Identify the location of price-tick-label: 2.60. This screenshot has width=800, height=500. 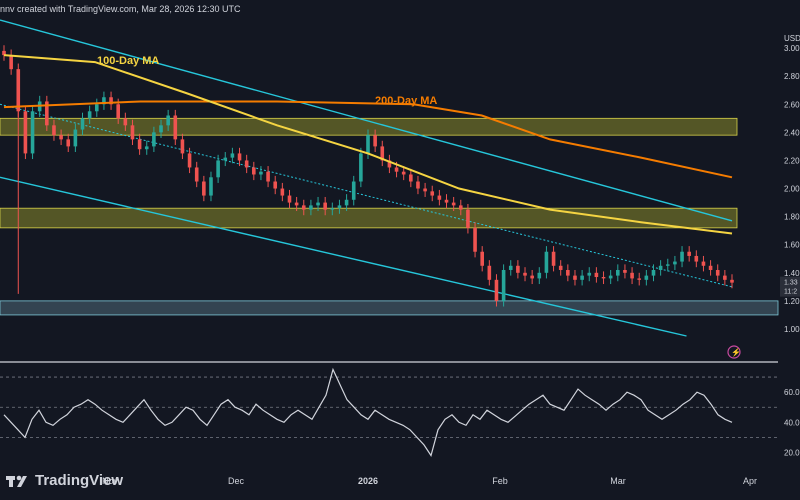
(792, 104).